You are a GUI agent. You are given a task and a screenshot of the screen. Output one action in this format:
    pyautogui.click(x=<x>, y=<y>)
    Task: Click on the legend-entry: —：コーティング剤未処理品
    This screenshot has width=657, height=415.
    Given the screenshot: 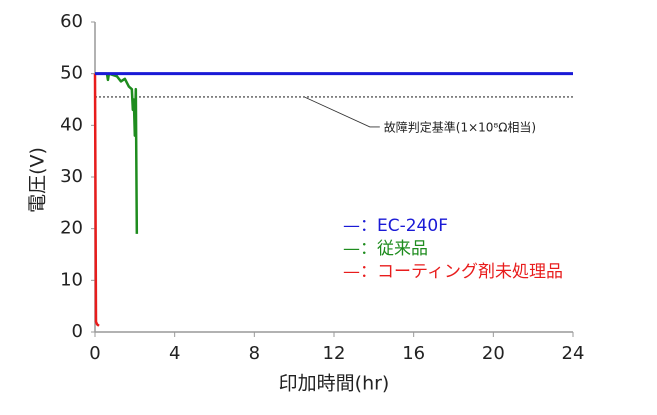 What is the action you would take?
    pyautogui.click(x=453, y=272)
    